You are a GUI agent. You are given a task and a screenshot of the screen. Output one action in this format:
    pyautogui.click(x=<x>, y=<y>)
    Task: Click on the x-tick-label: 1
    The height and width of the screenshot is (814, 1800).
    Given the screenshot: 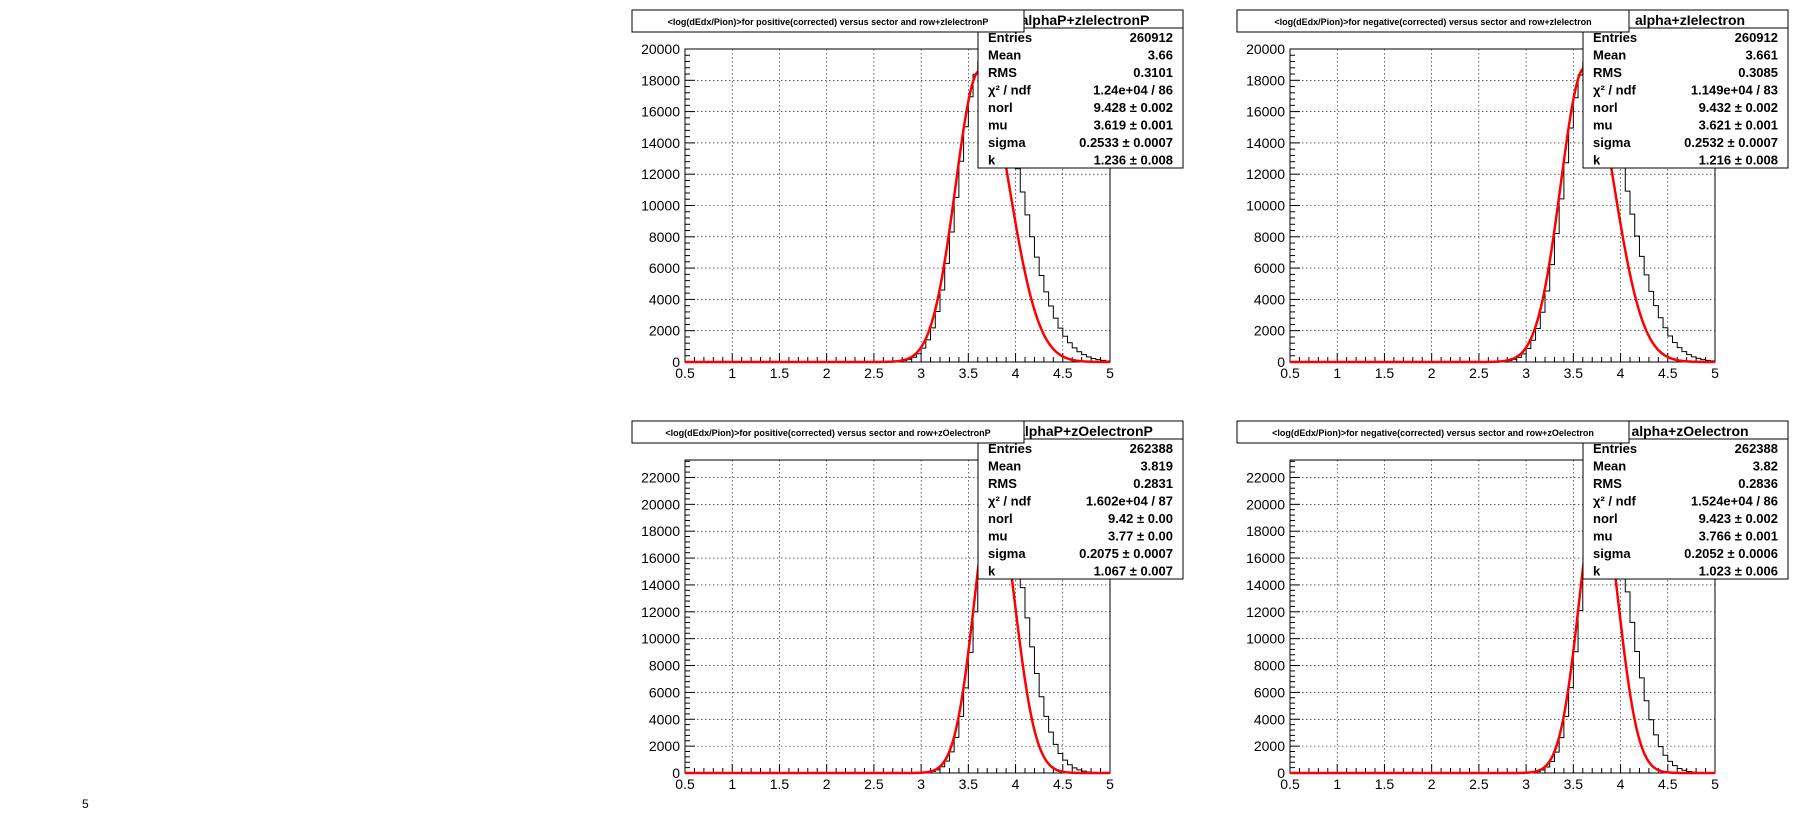 What is the action you would take?
    pyautogui.click(x=1337, y=373)
    